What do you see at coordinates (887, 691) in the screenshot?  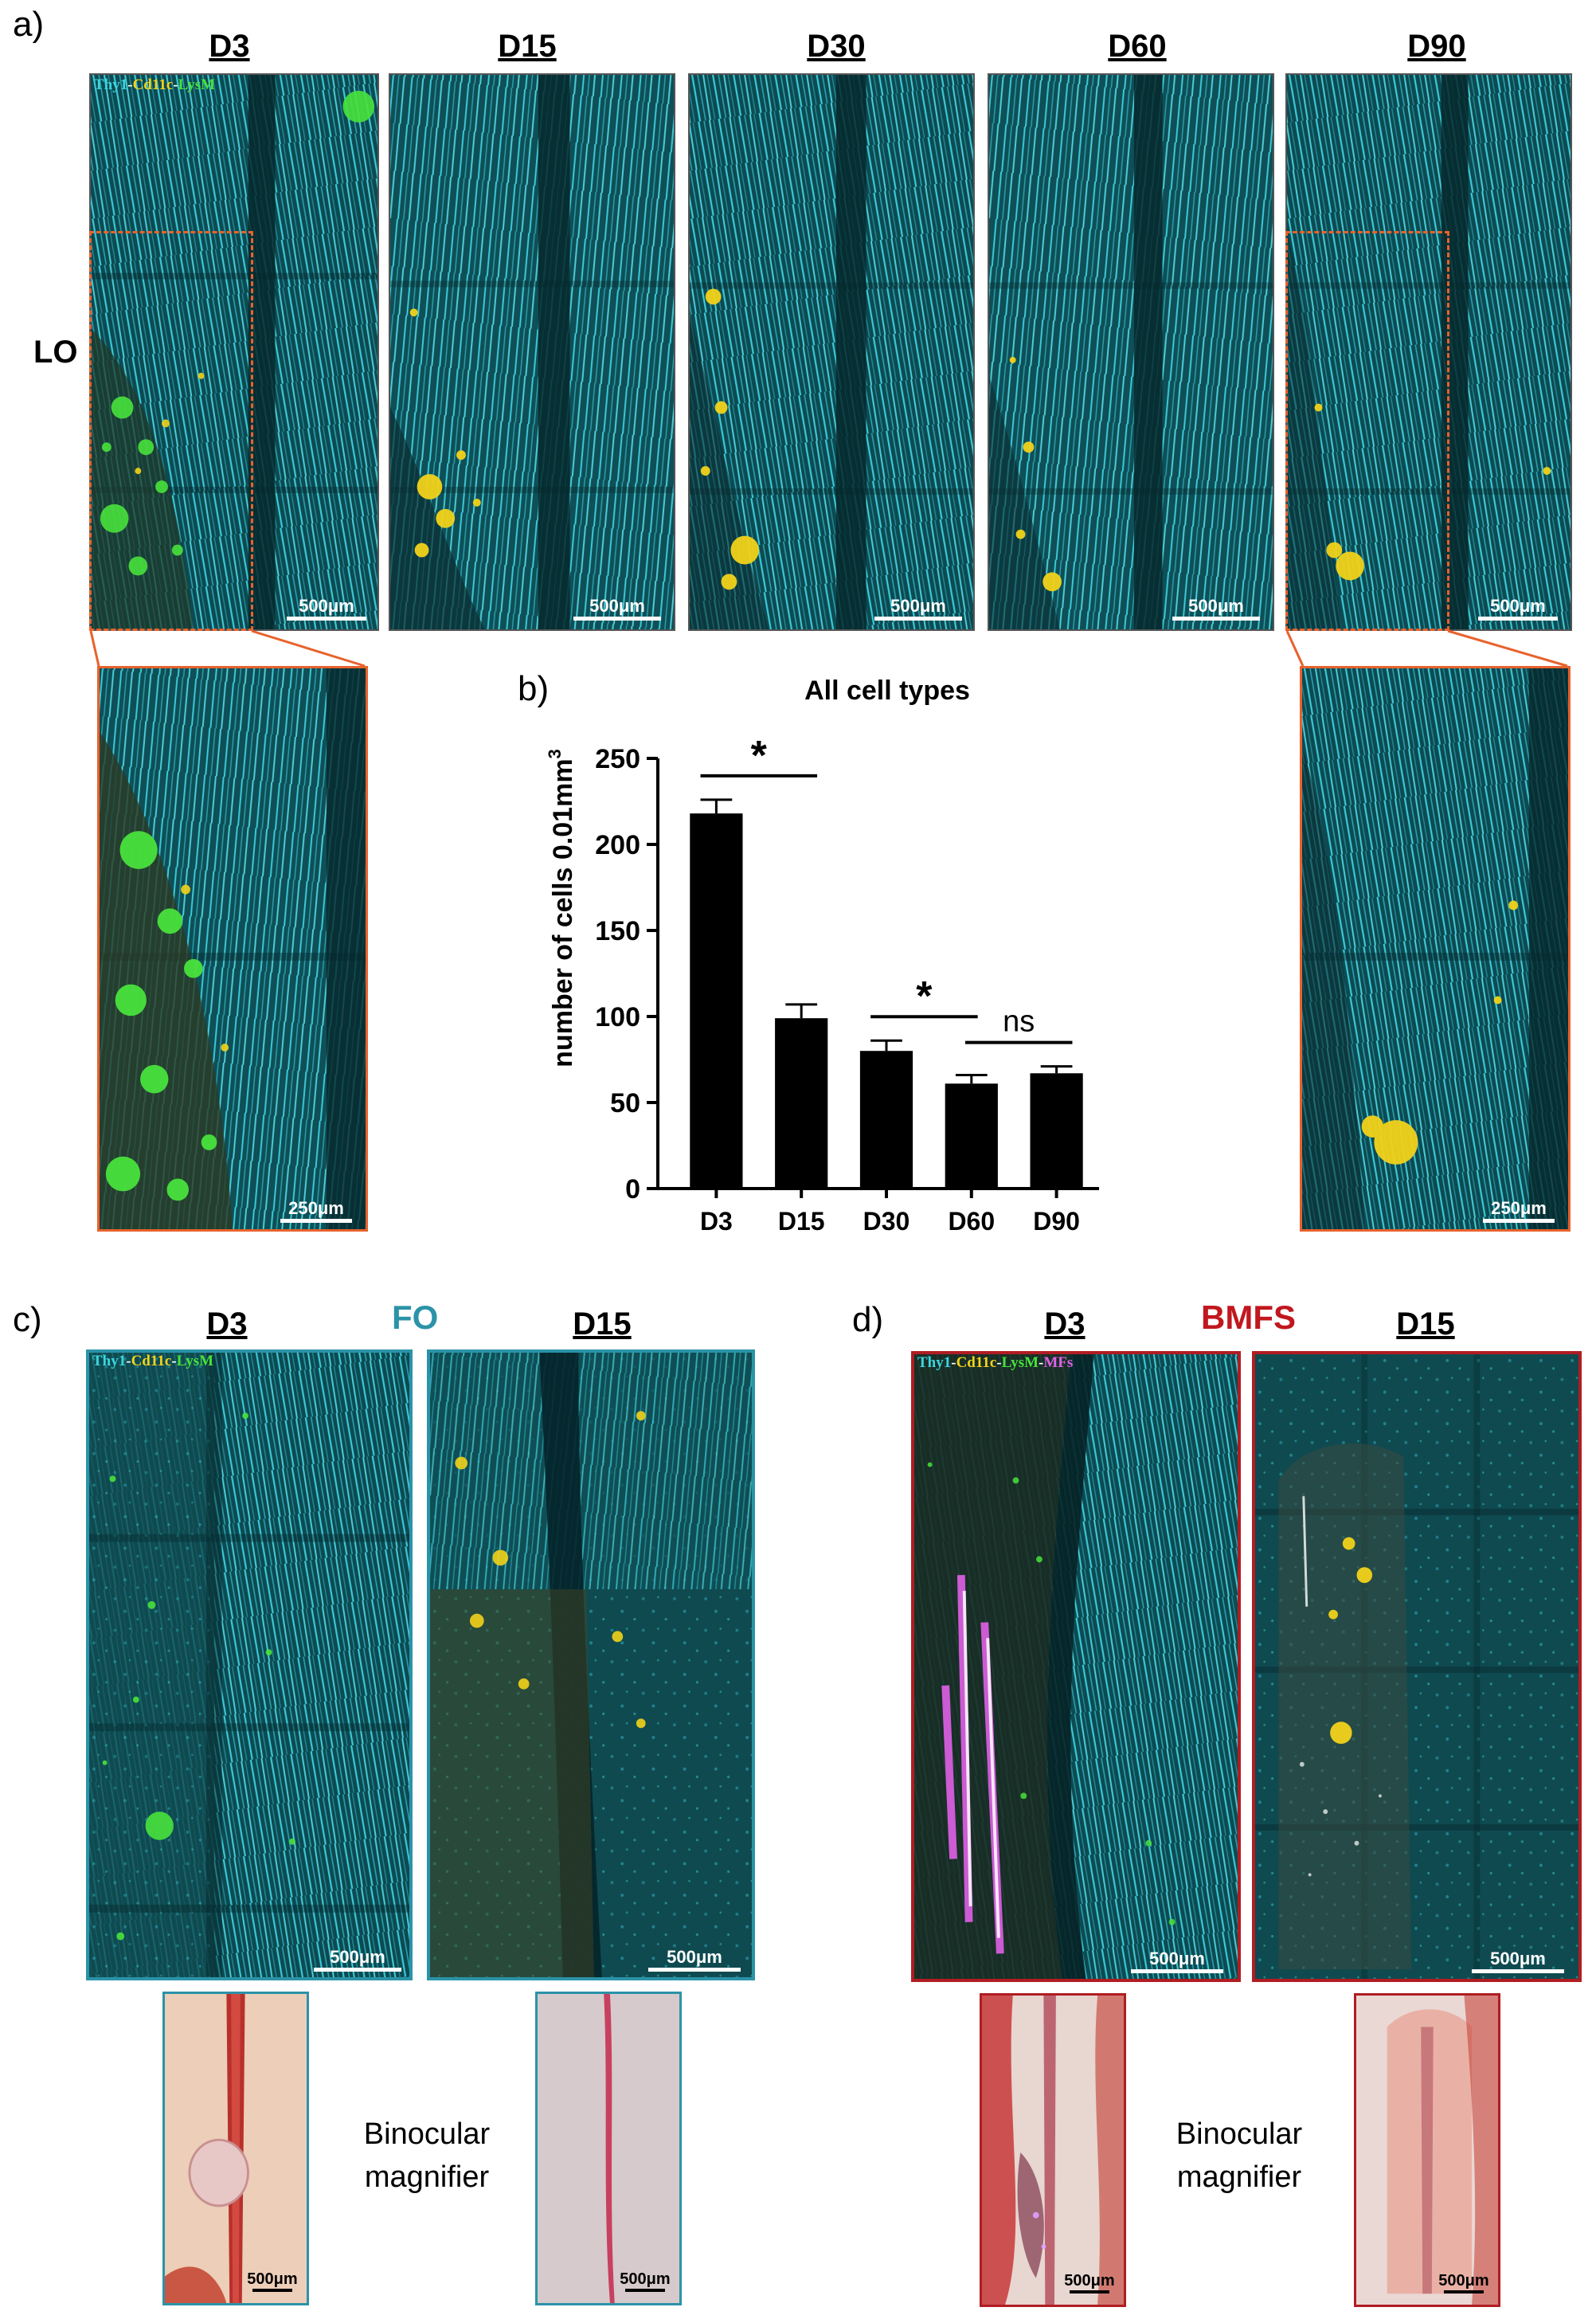 I see `chart-title: All cell types` at bounding box center [887, 691].